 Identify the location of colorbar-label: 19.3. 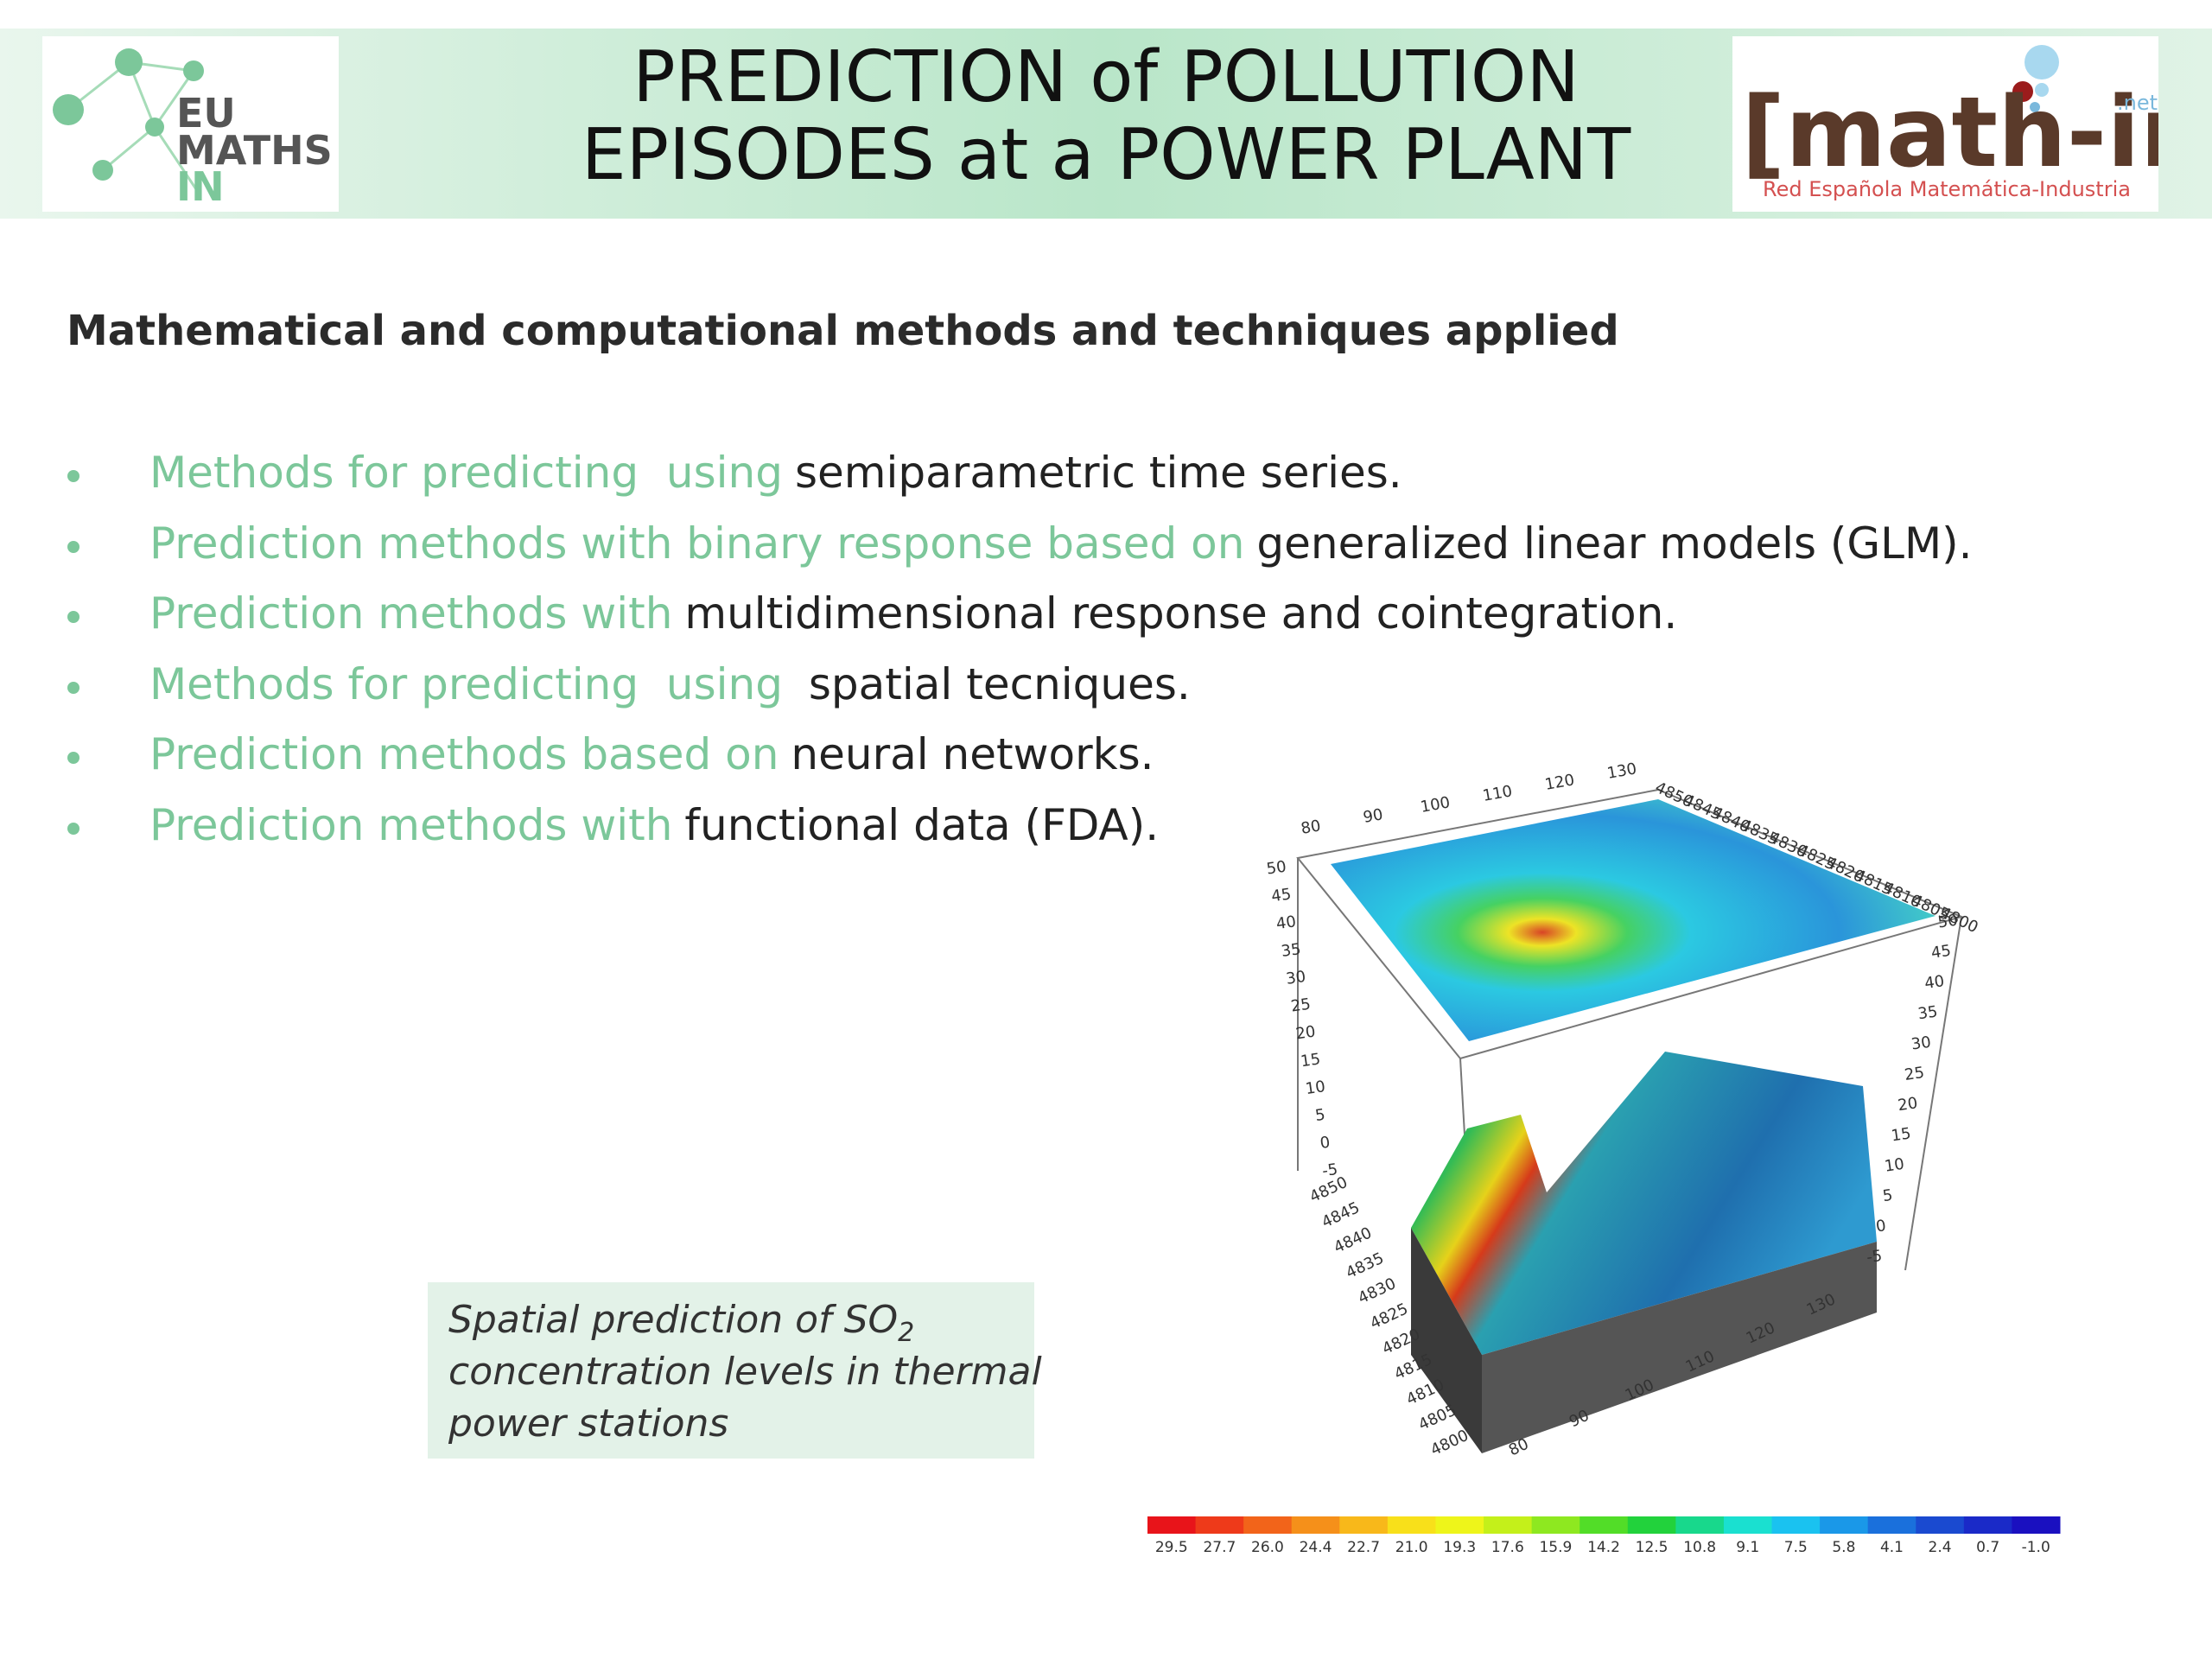
(1459, 1547).